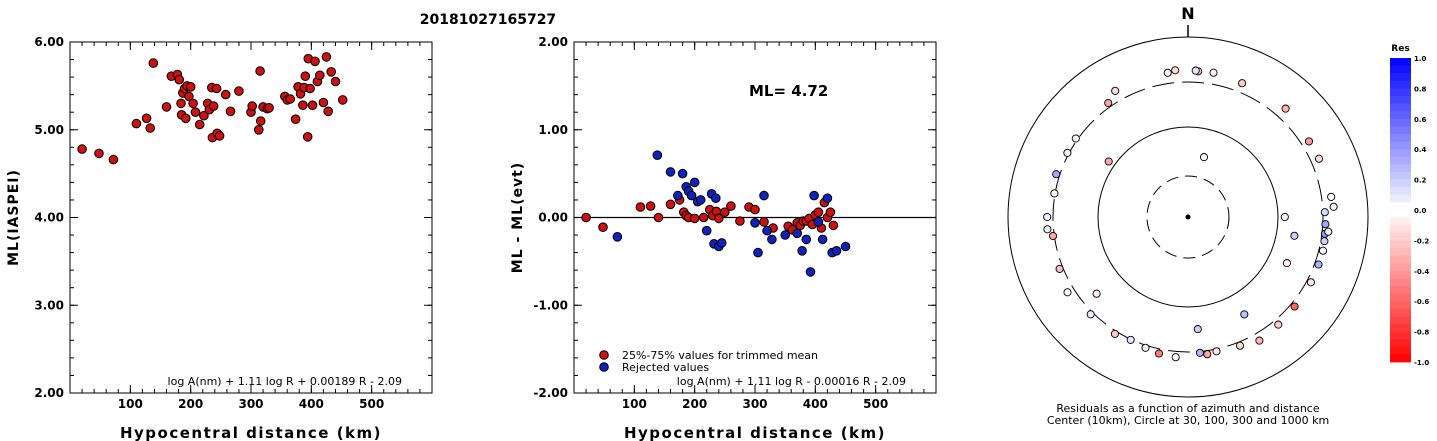  What do you see at coordinates (550, 393) in the screenshot?
I see `y-tick-label: -2.00` at bounding box center [550, 393].